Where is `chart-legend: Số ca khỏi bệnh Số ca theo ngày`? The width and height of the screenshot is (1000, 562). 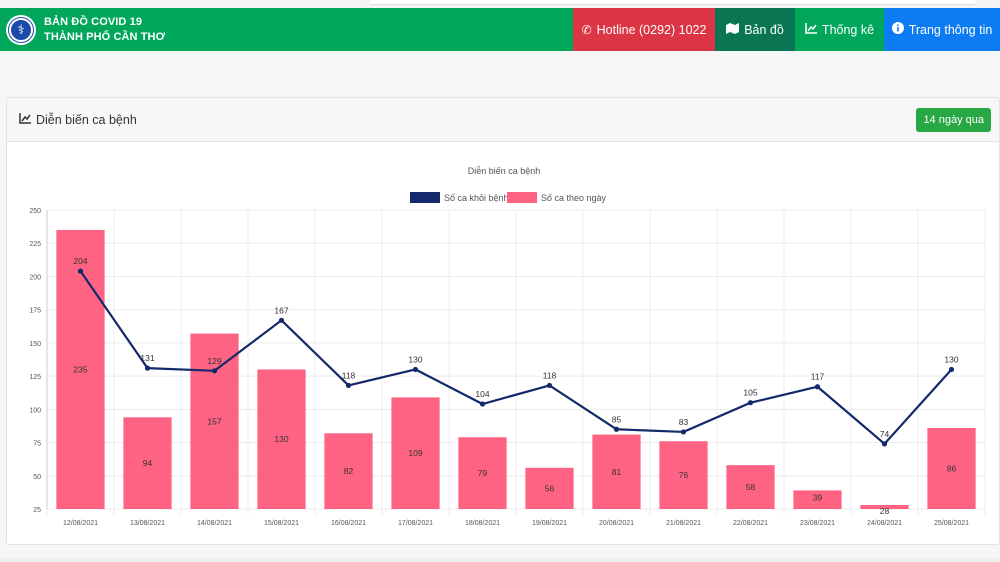 chart-legend: Số ca khỏi bệnh Số ca theo ngày is located at coordinates (508, 197).